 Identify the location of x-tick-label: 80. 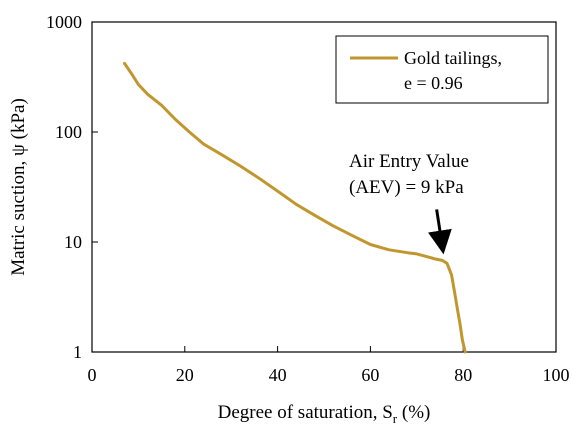
(463, 375).